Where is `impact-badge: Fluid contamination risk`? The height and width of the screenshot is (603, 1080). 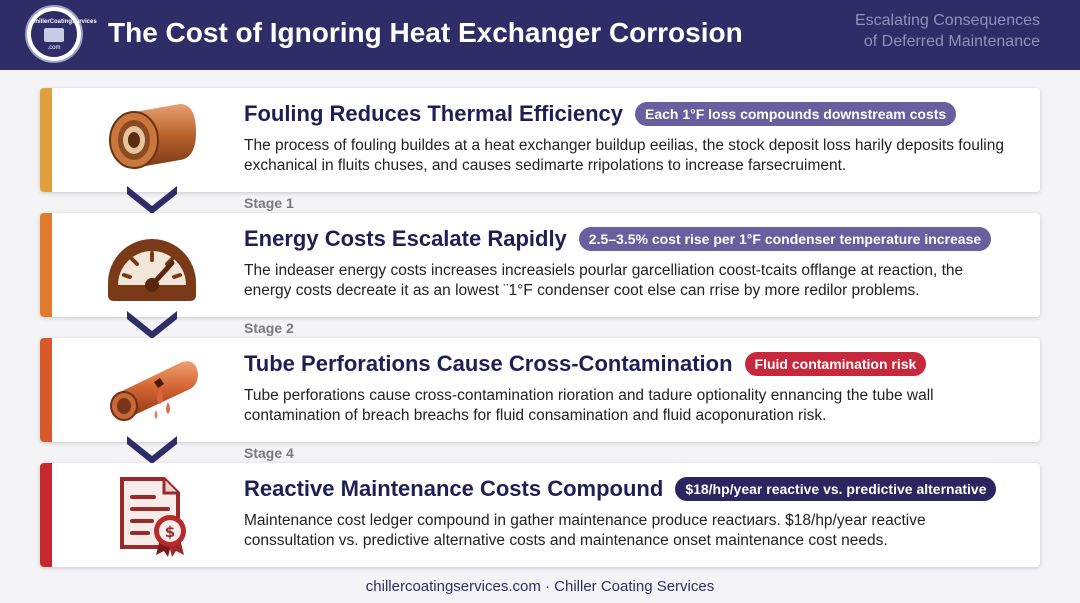 impact-badge: Fluid contamination risk is located at coordinates (835, 364).